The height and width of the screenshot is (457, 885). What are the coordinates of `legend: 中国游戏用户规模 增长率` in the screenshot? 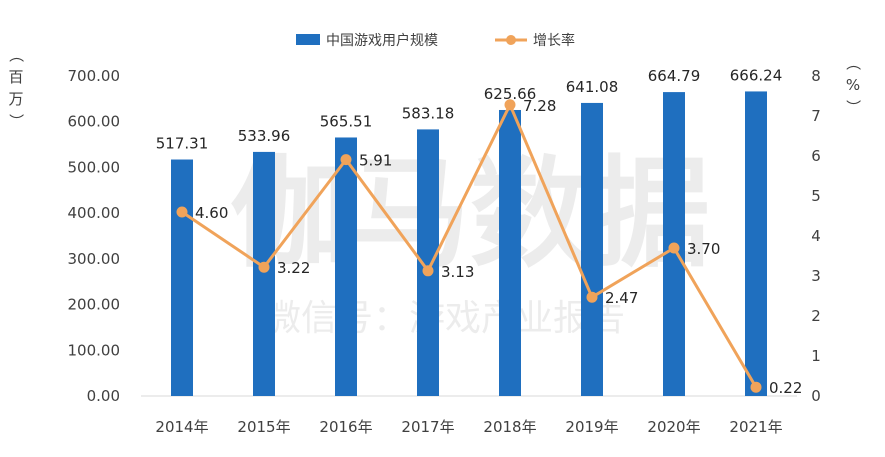 It's located at (435, 40).